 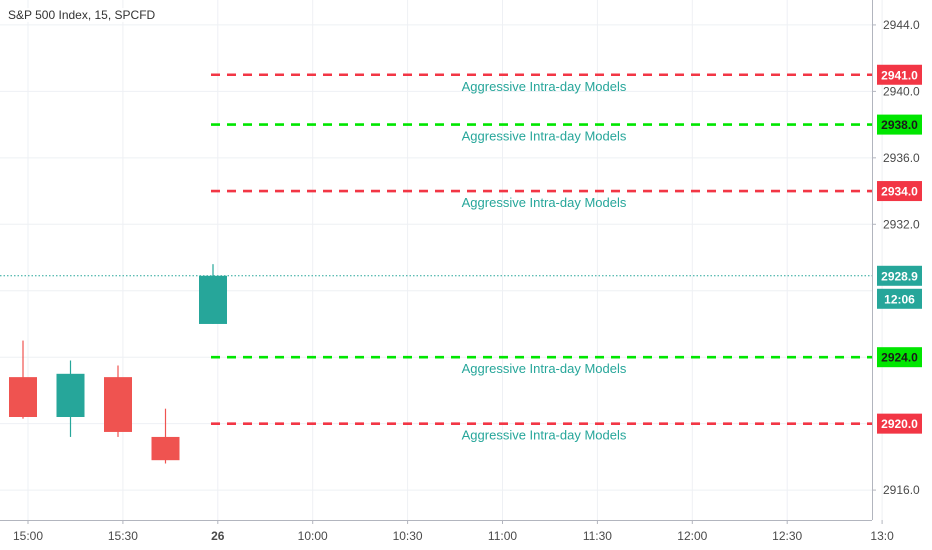 What do you see at coordinates (313, 536) in the screenshot?
I see `time-tick-label: 10:00` at bounding box center [313, 536].